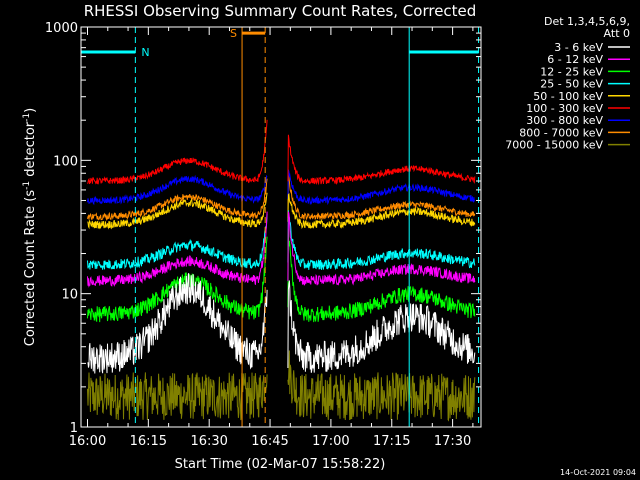 This screenshot has width=640, height=480. Describe the element at coordinates (598, 472) in the screenshot. I see `footer-timestamp: 14-Oct-2021 09:04` at that location.